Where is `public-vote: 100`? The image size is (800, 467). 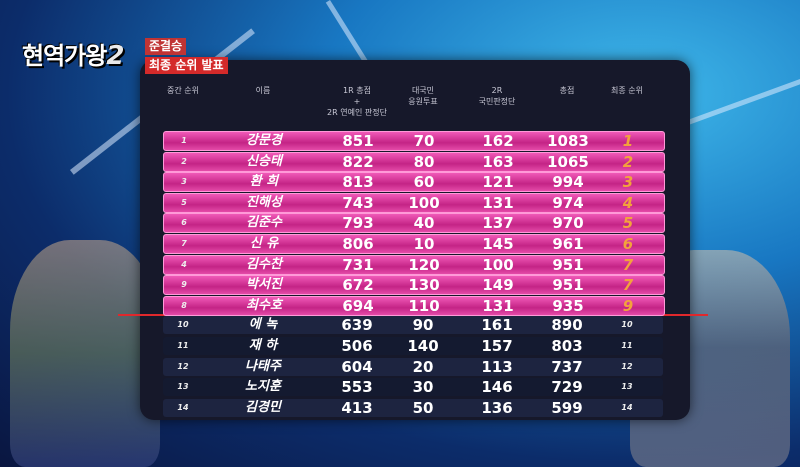 public-vote: 100 is located at coordinates (424, 202).